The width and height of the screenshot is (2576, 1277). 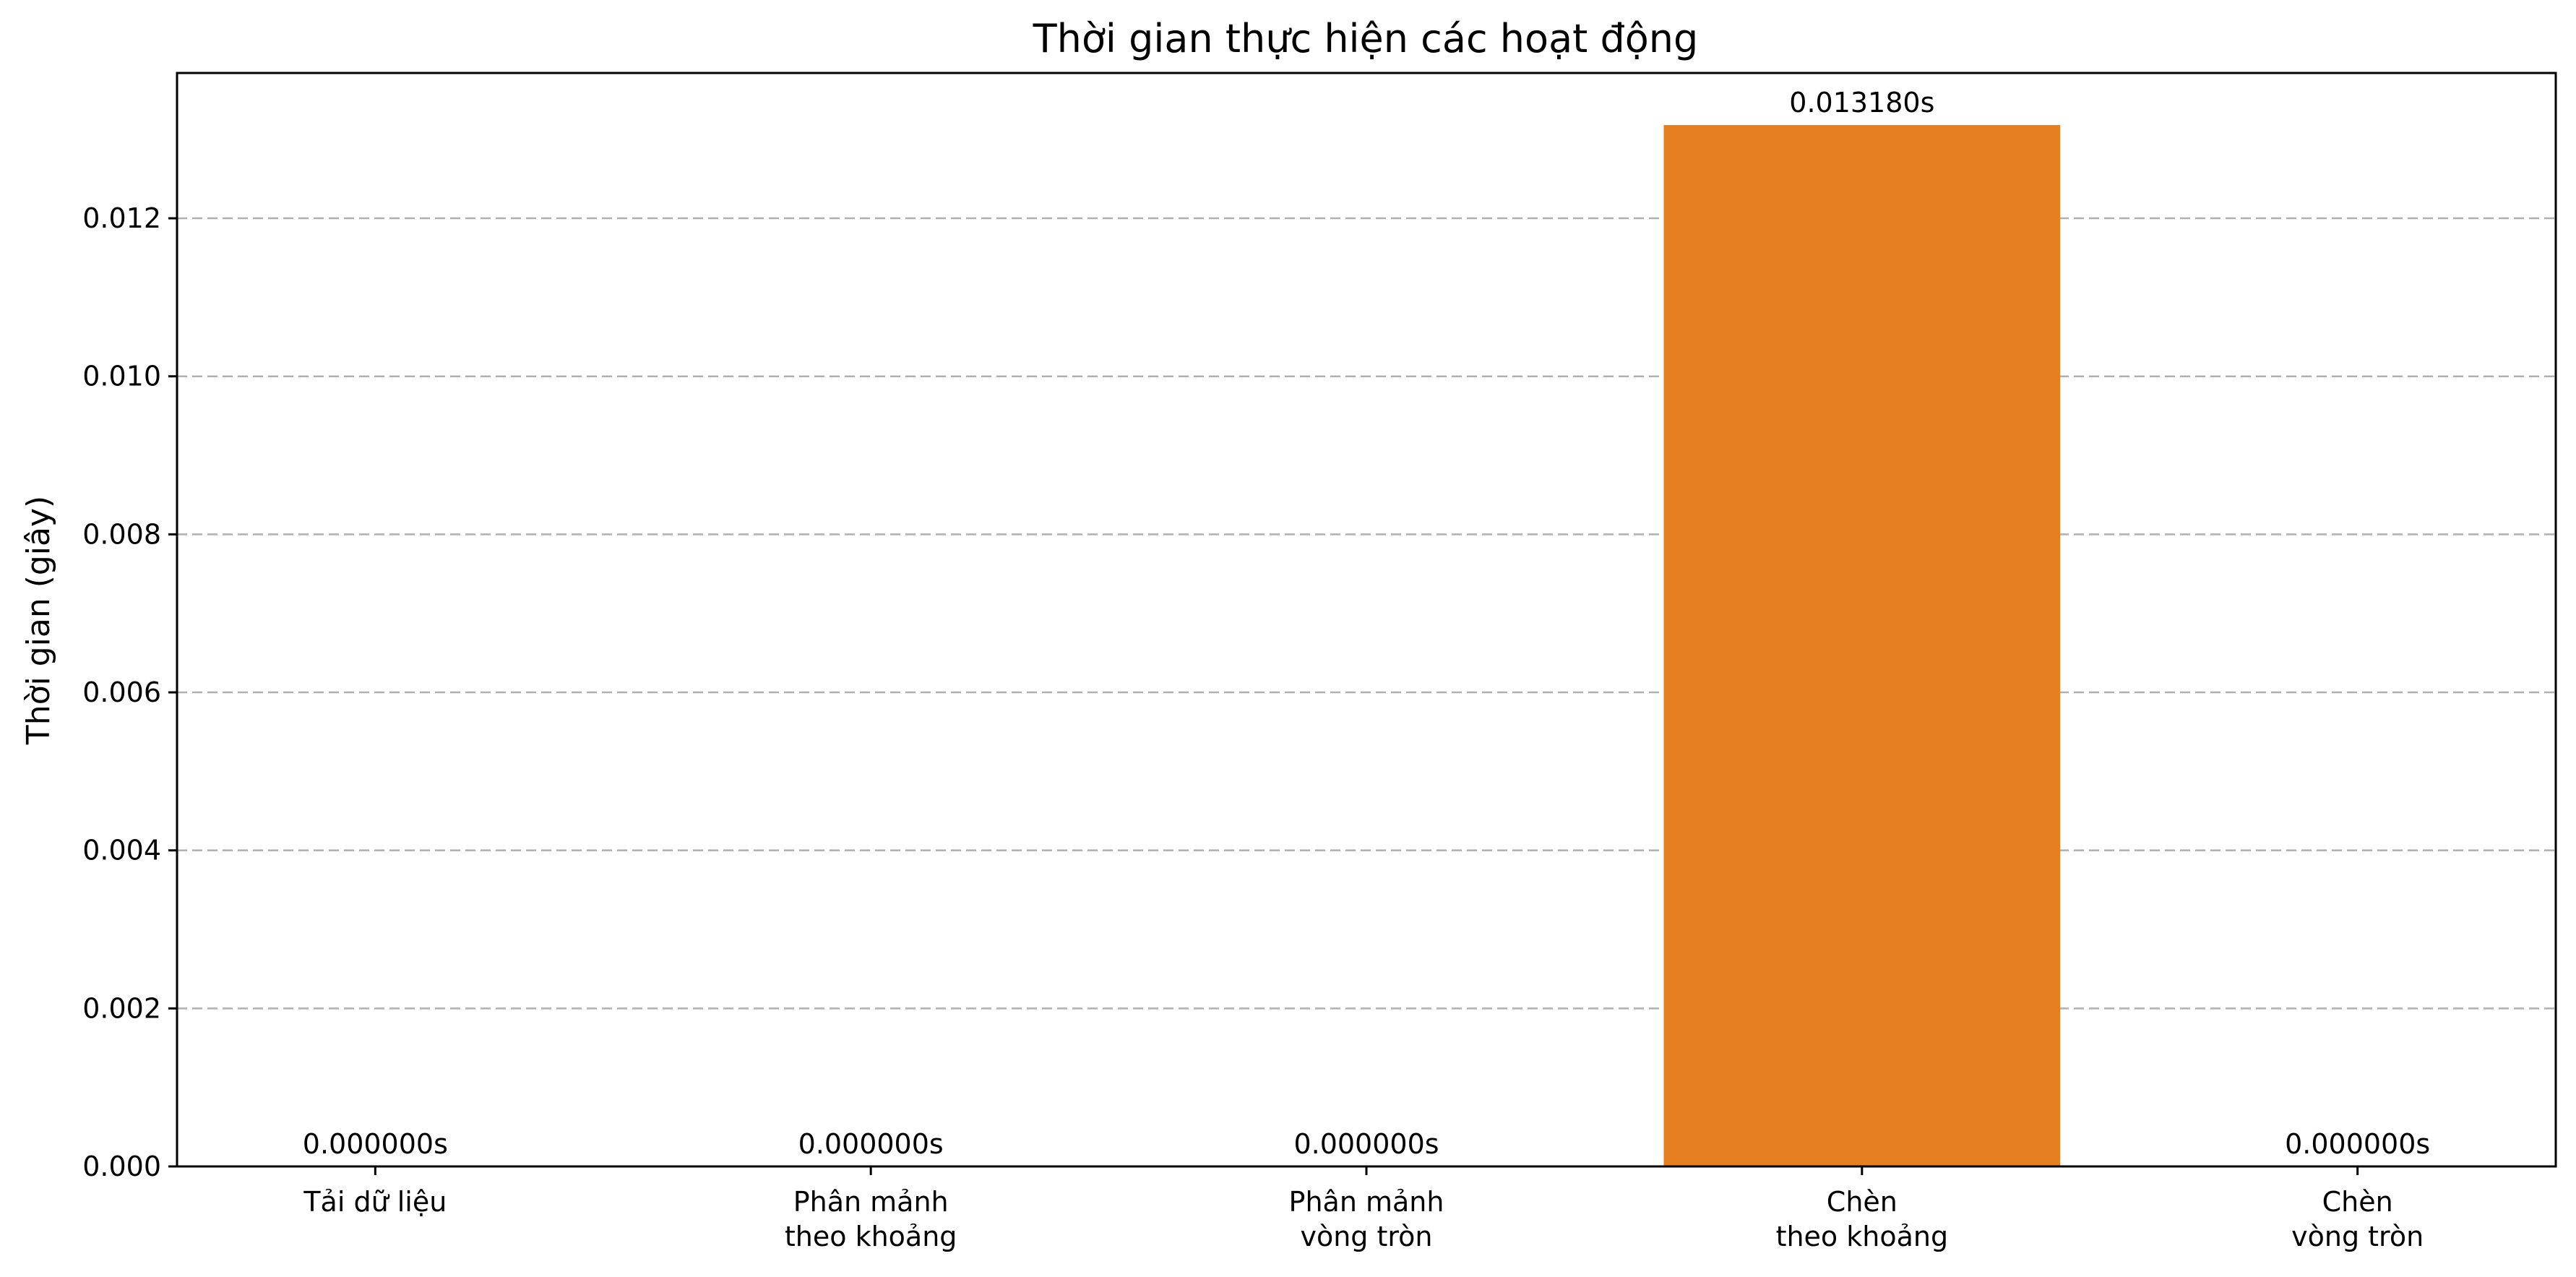 I want to click on bar, so click(x=1862, y=646).